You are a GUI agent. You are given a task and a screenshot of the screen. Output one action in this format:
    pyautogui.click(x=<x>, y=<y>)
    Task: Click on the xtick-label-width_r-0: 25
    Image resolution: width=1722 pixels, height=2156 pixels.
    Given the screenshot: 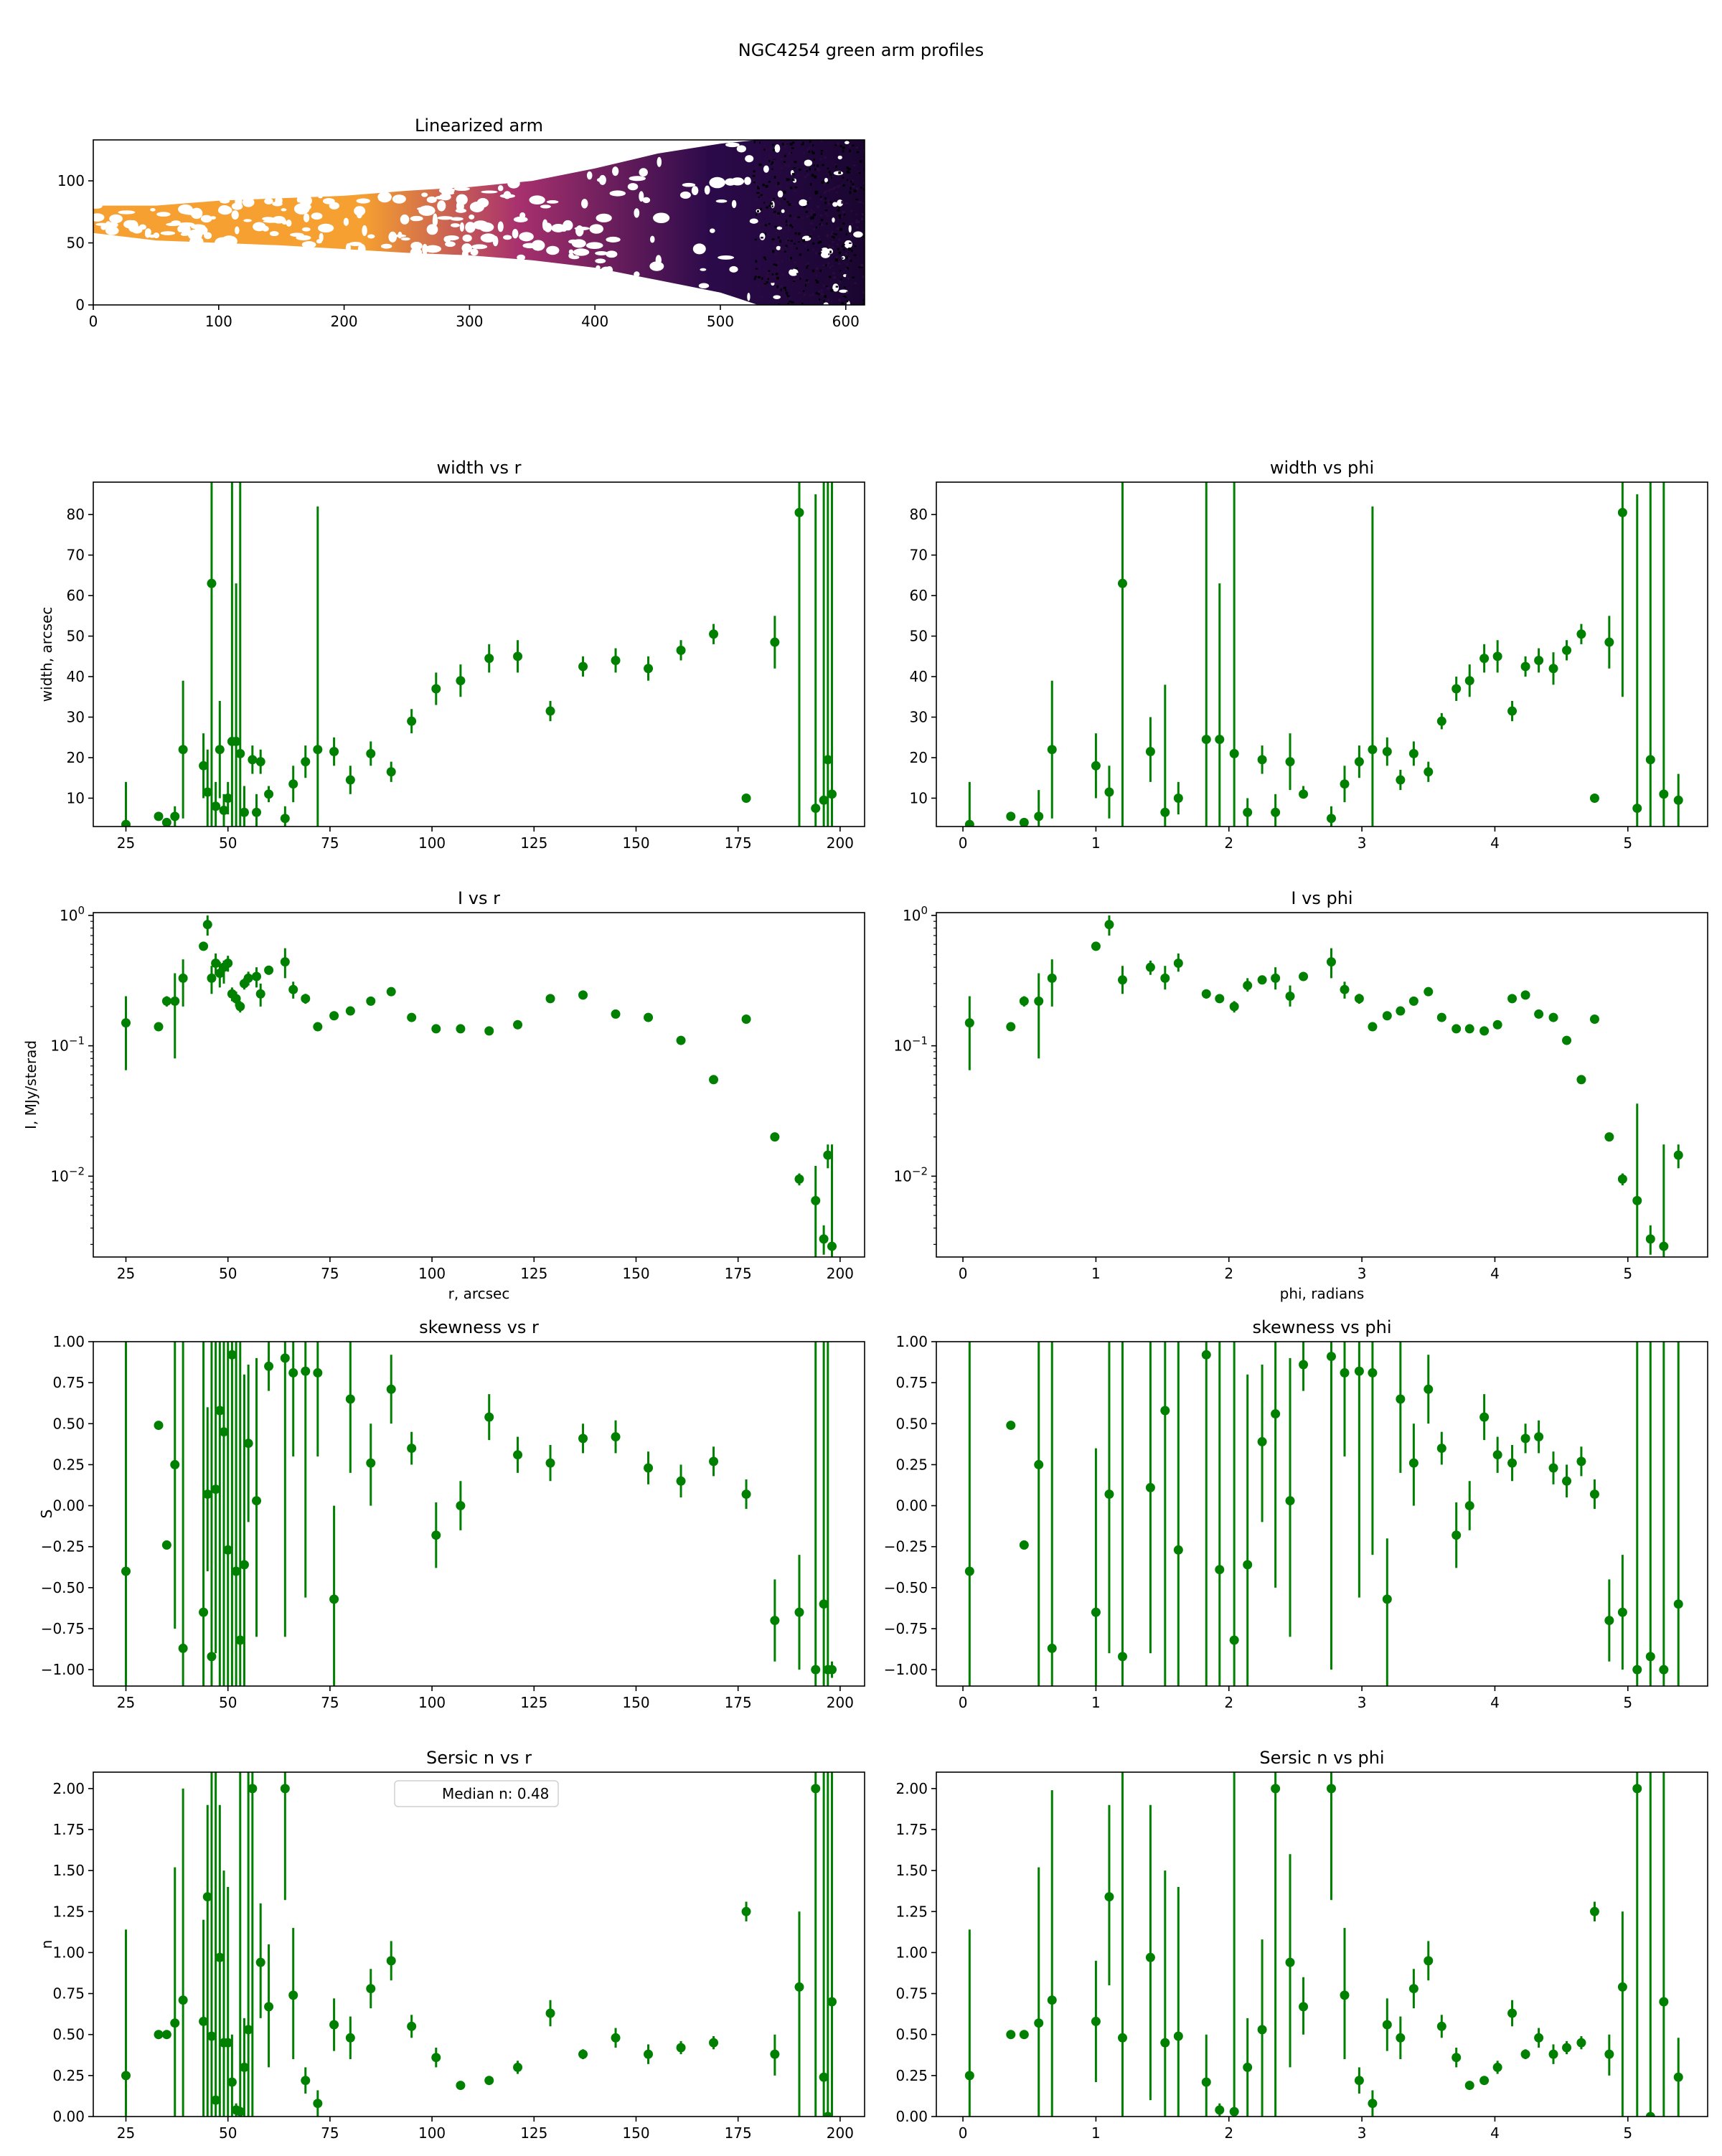 What is the action you would take?
    pyautogui.click(x=126, y=843)
    